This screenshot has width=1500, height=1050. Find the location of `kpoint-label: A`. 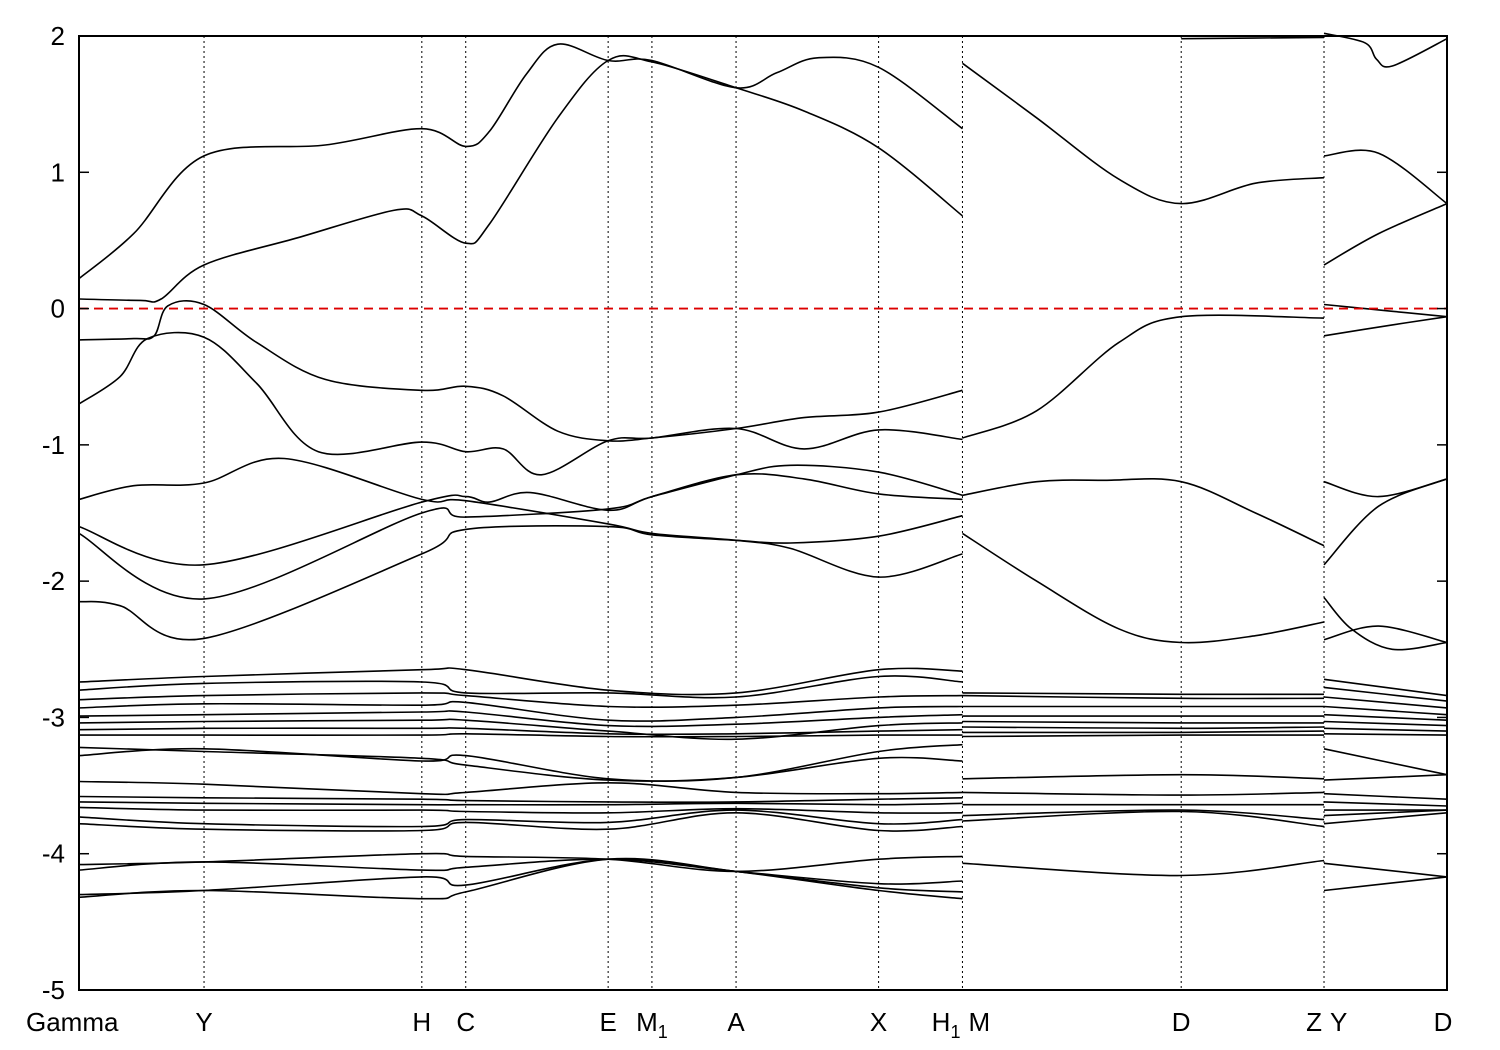

kpoint-label: A is located at coordinates (736, 1022).